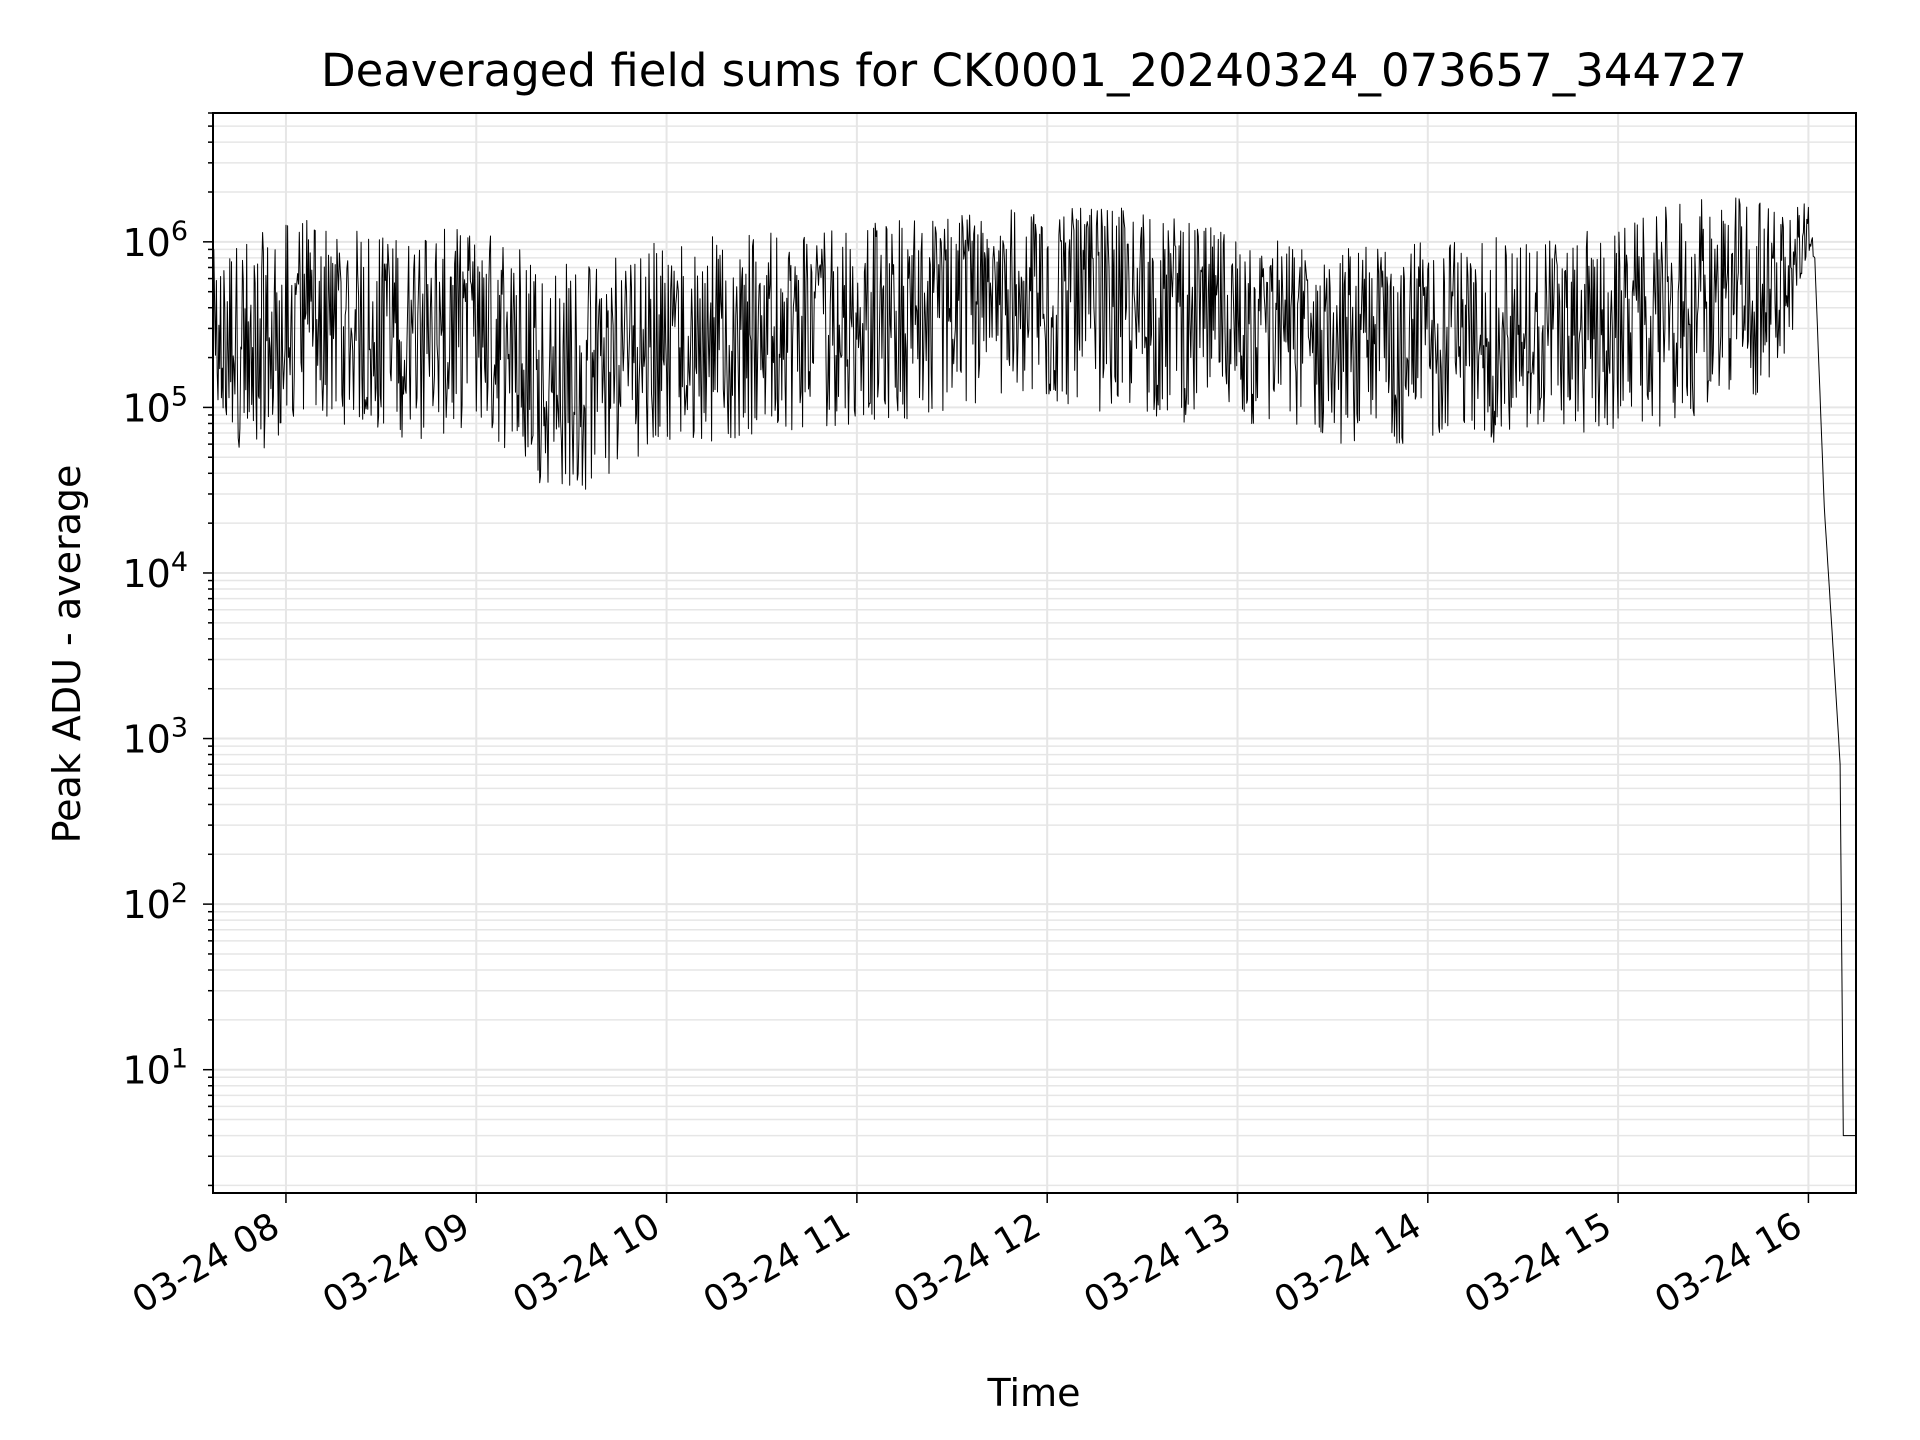 This screenshot has width=1920, height=1440. What do you see at coordinates (1348, 1263) in the screenshot?
I see `x-tick-label: 03-24 14` at bounding box center [1348, 1263].